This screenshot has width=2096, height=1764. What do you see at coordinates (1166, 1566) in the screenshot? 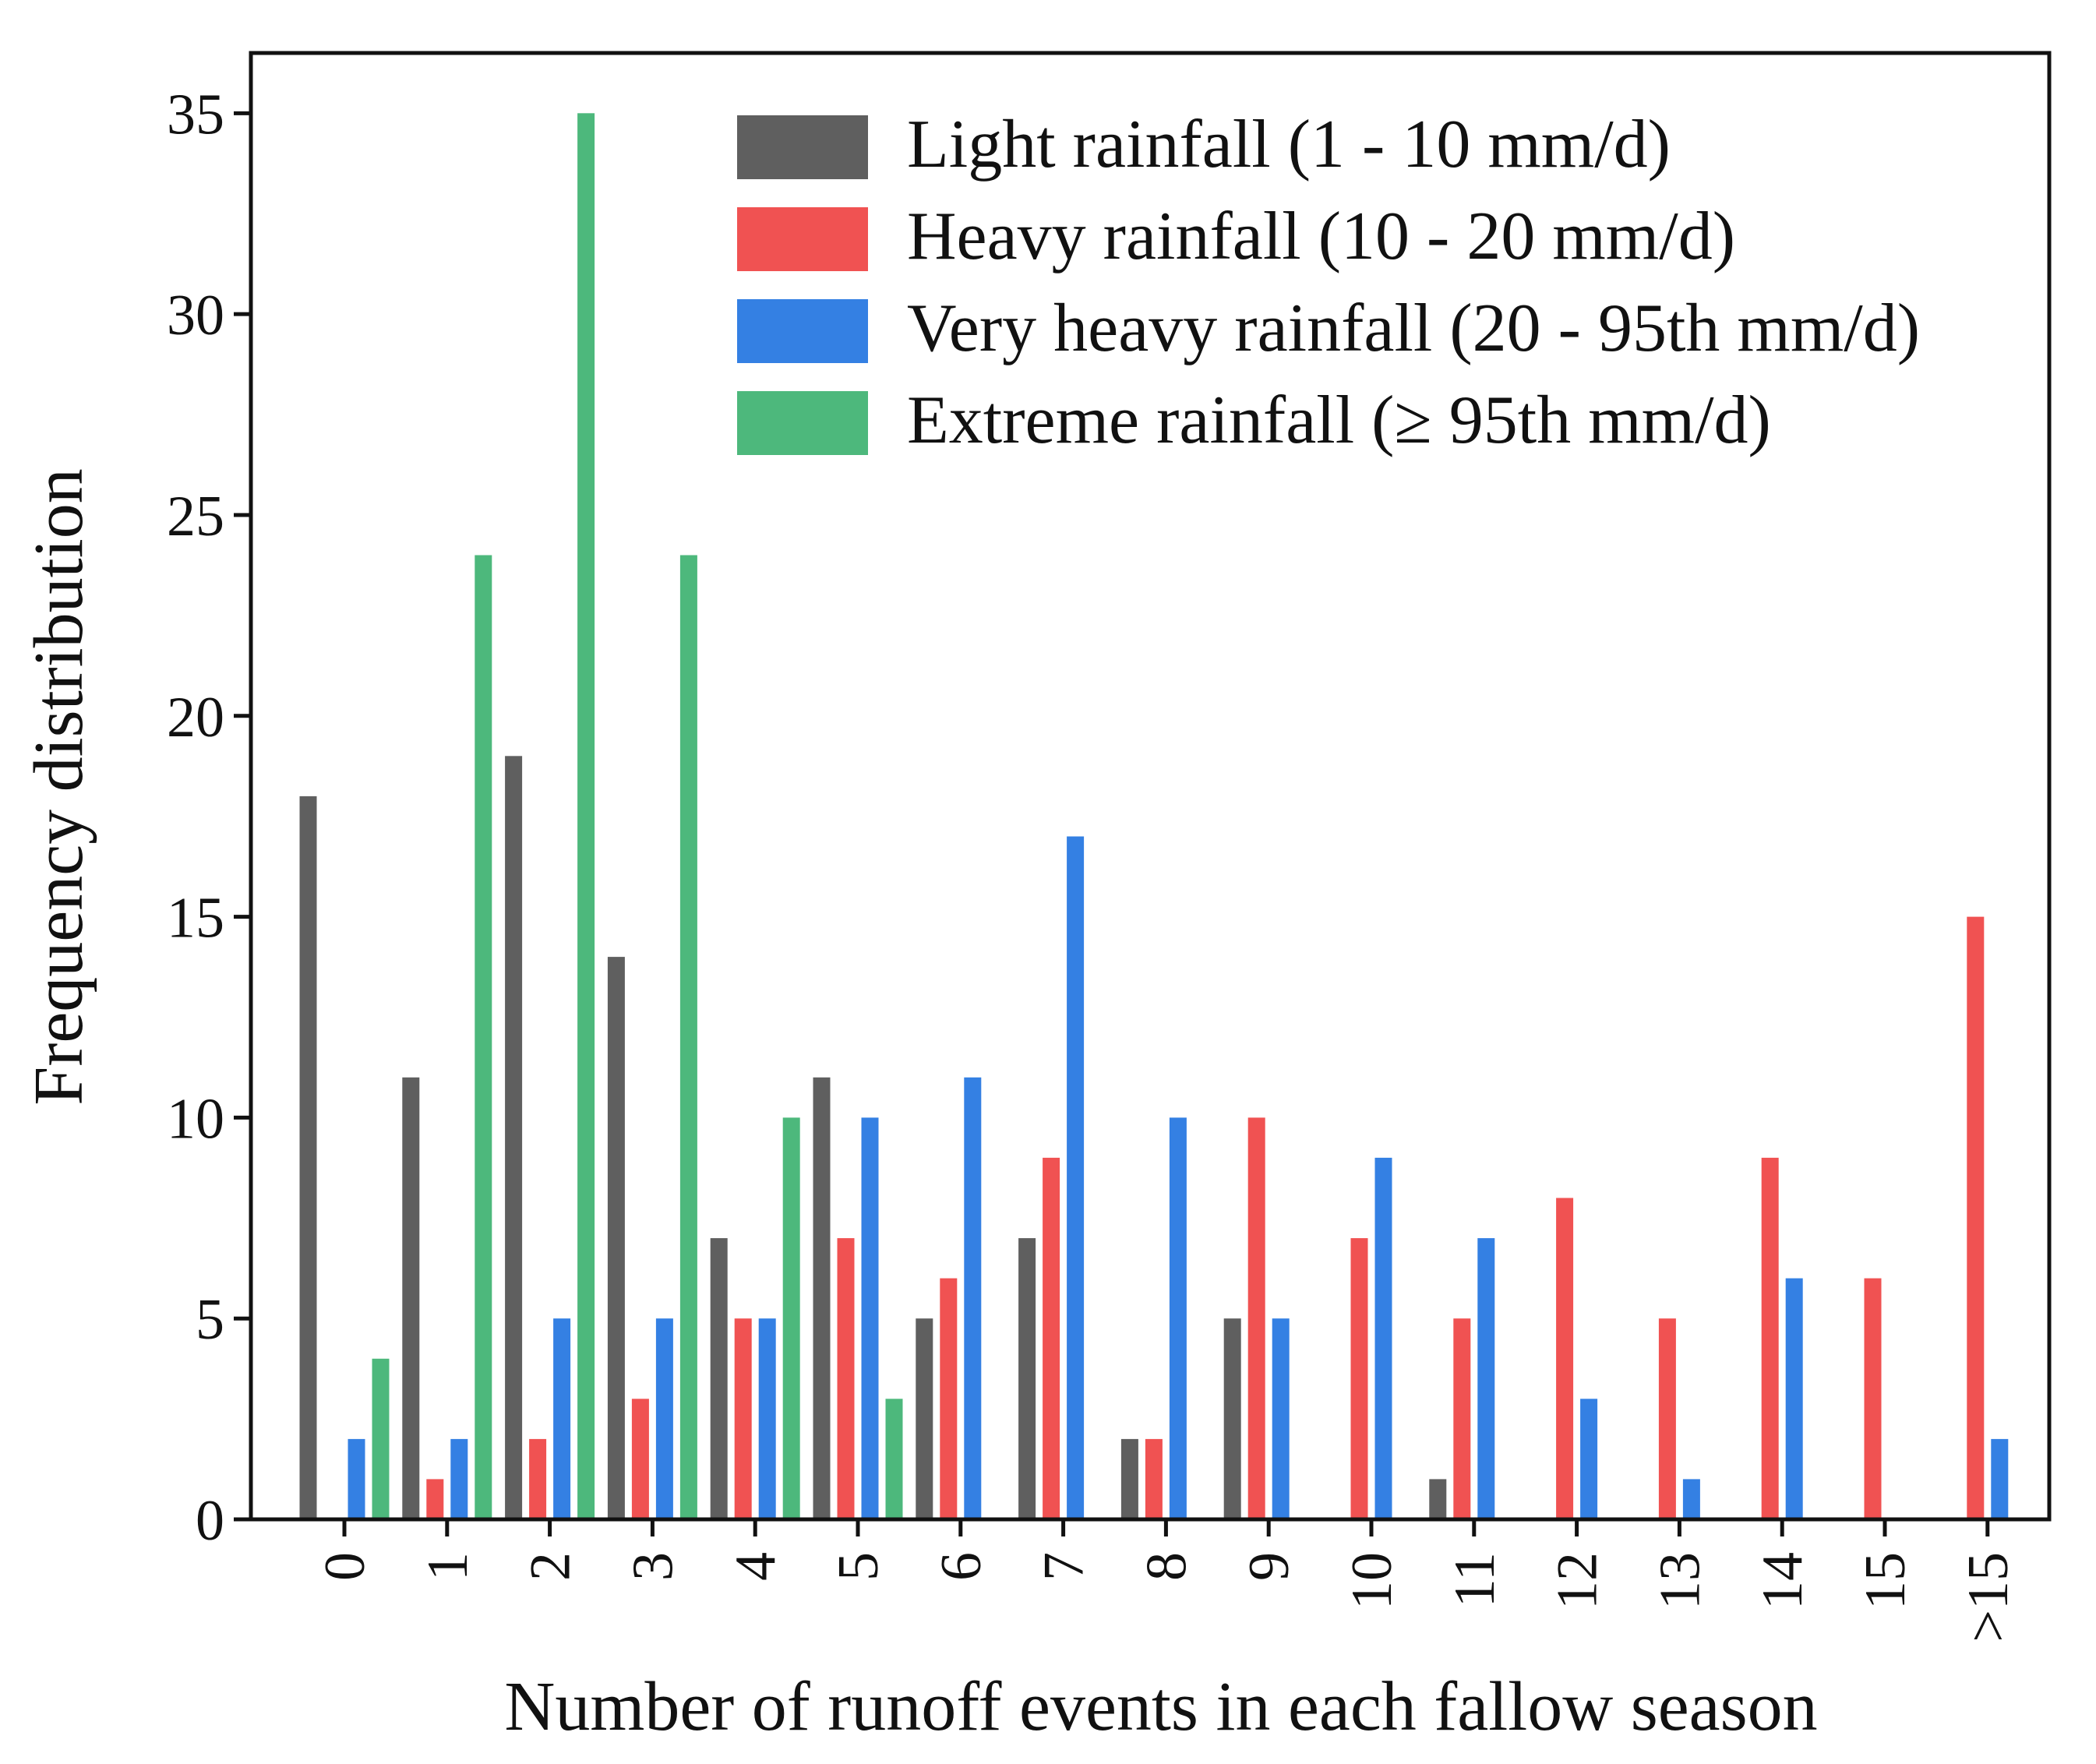
I see `x-tick-label: 8` at bounding box center [1166, 1566].